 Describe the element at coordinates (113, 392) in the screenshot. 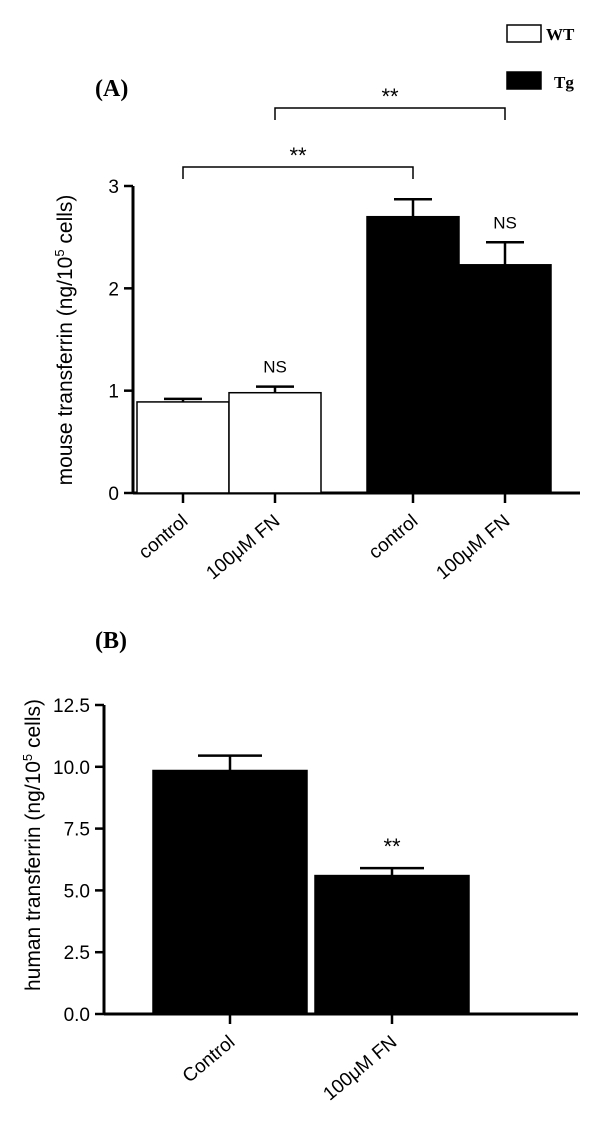

I see `y-tick-label-a: 1` at that location.